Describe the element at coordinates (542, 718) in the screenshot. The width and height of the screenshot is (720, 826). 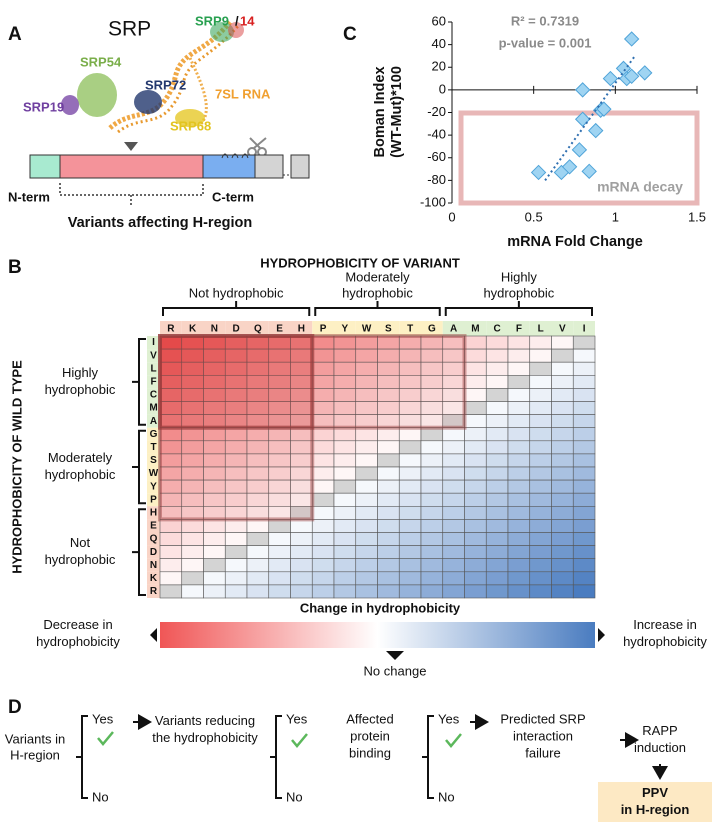
I see `flow-text: Predicted SRP` at that location.